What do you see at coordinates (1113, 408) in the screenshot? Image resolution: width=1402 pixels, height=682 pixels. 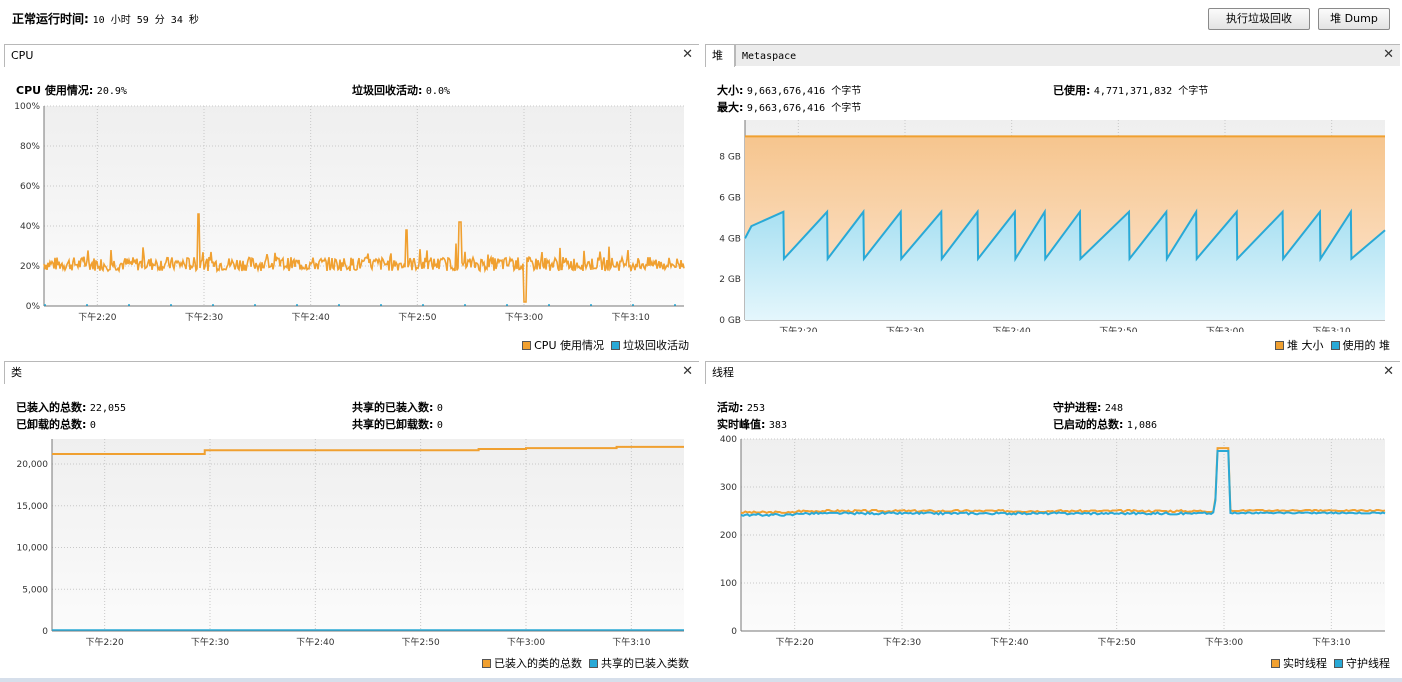 I see `daemon-threads-value: 248` at bounding box center [1113, 408].